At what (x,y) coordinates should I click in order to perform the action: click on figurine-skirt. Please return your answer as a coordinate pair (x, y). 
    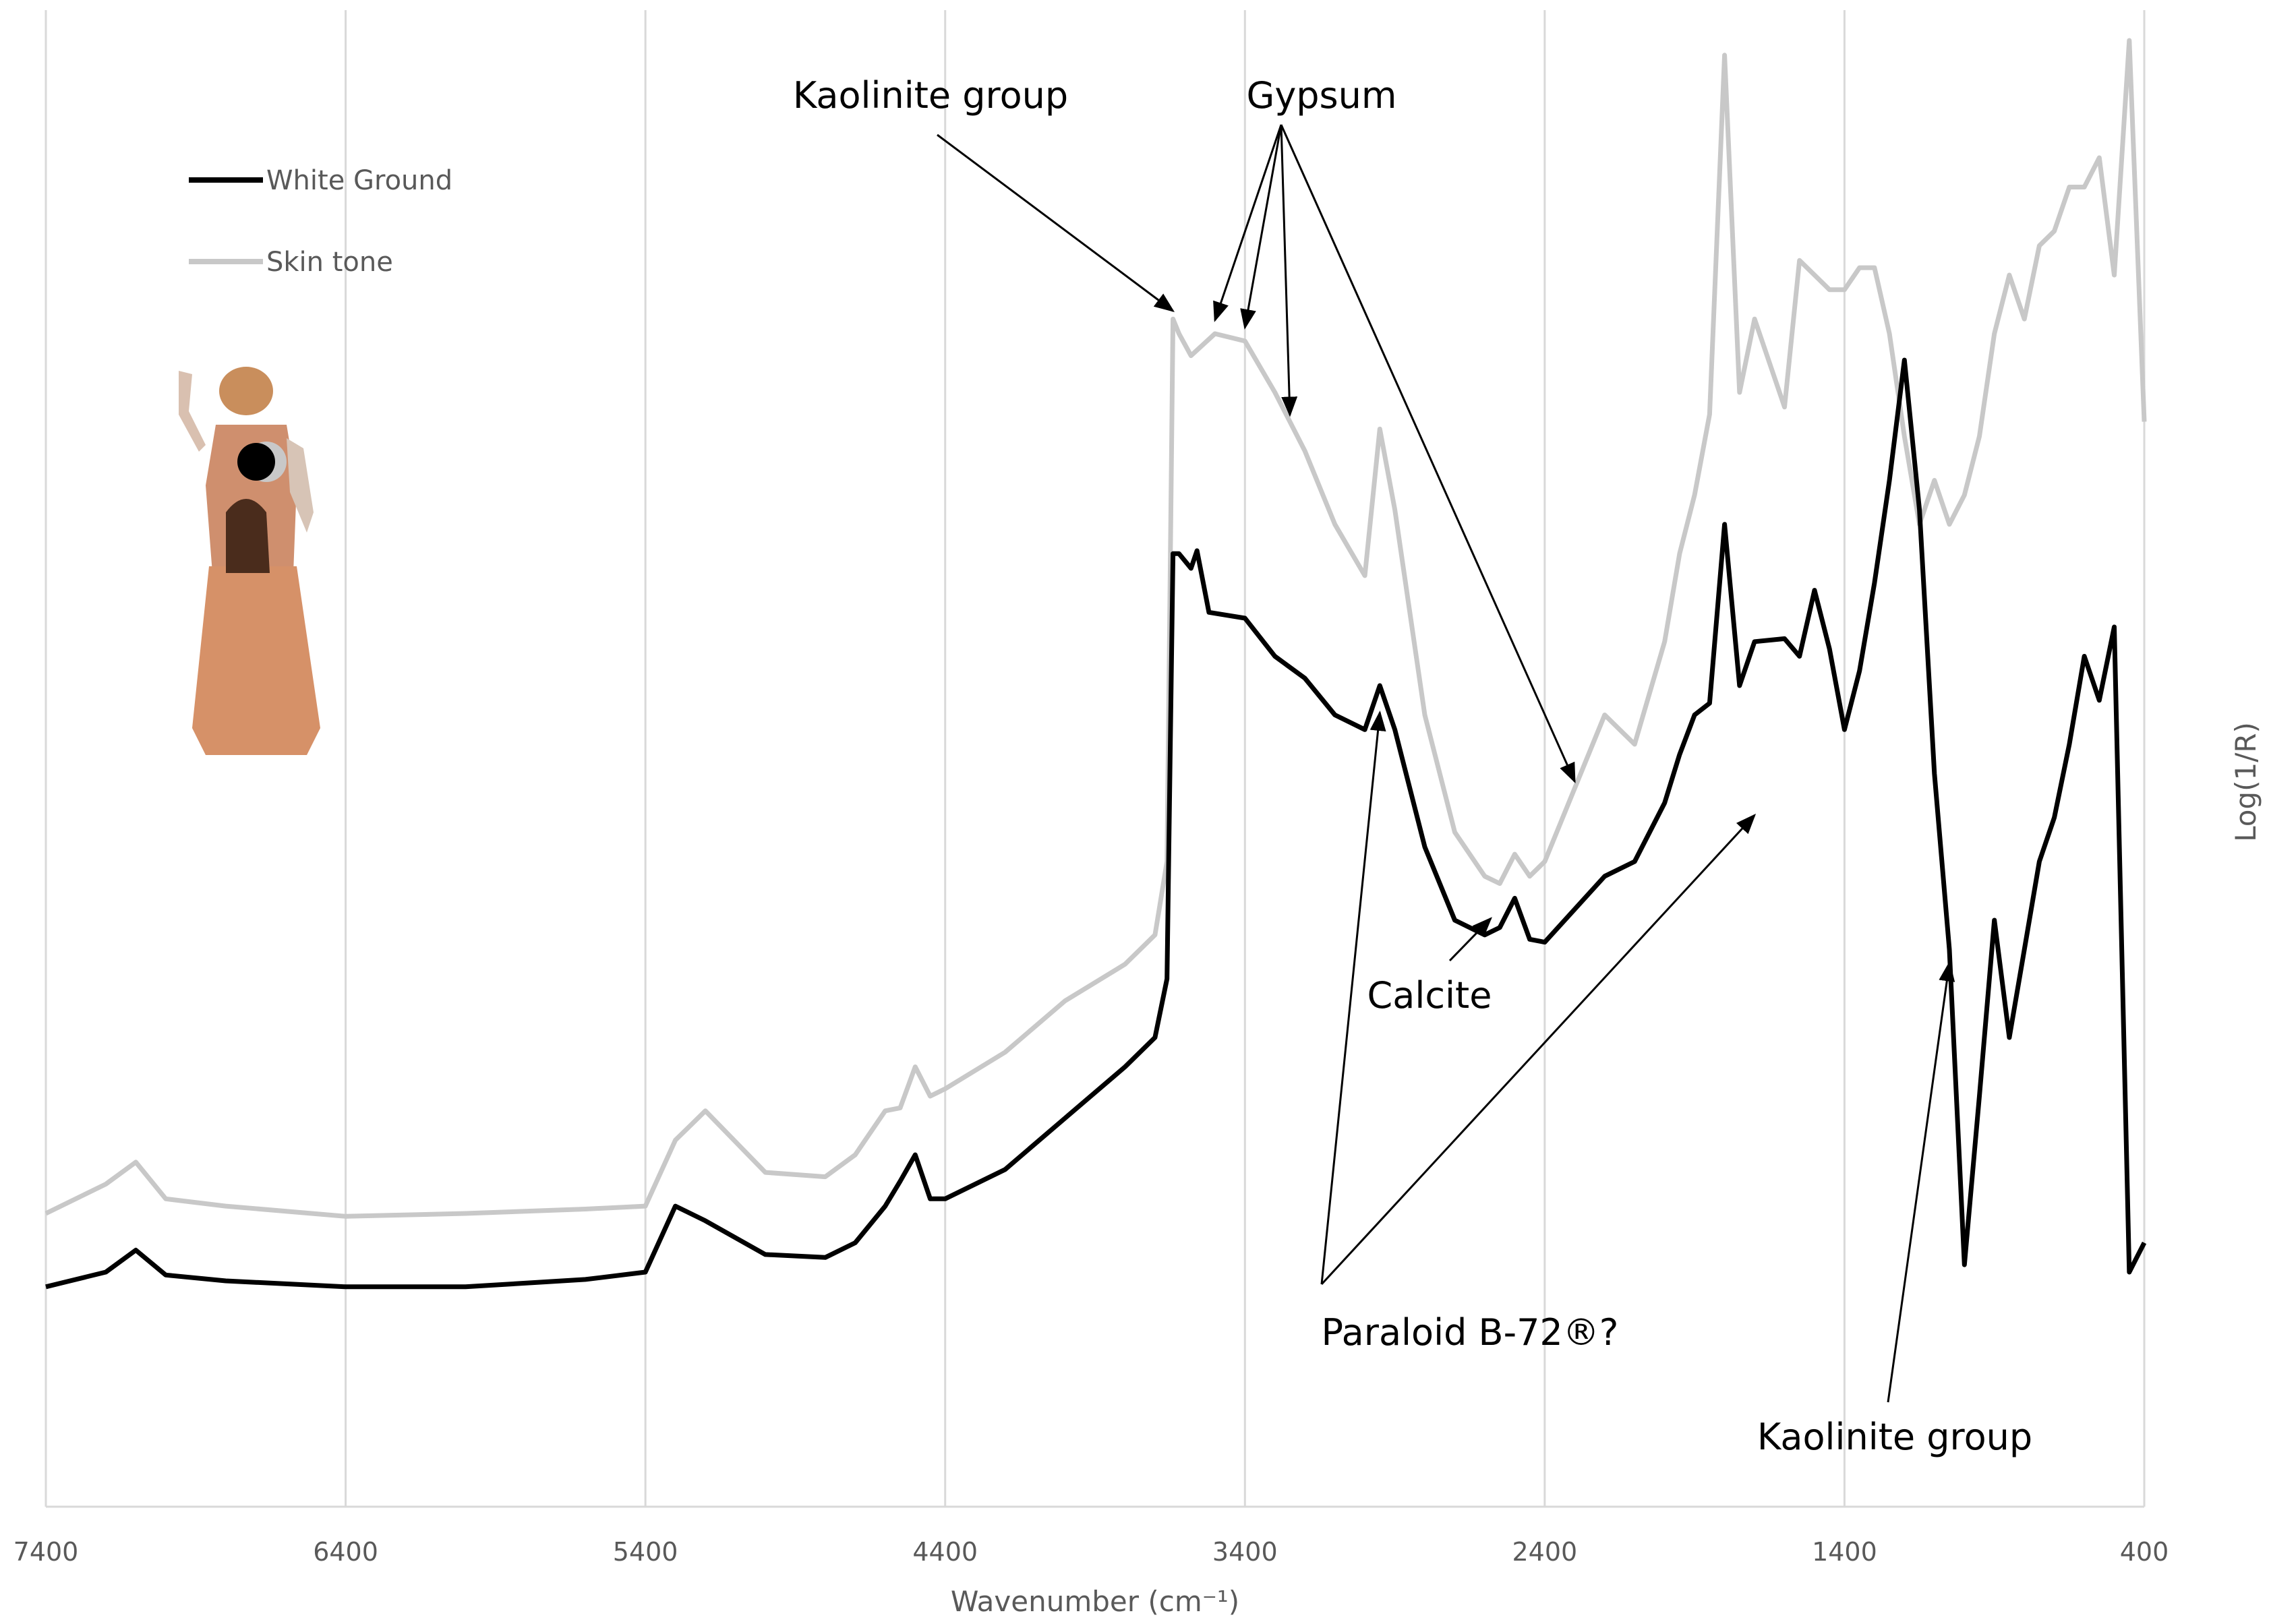
    Looking at the image, I should click on (256, 660).